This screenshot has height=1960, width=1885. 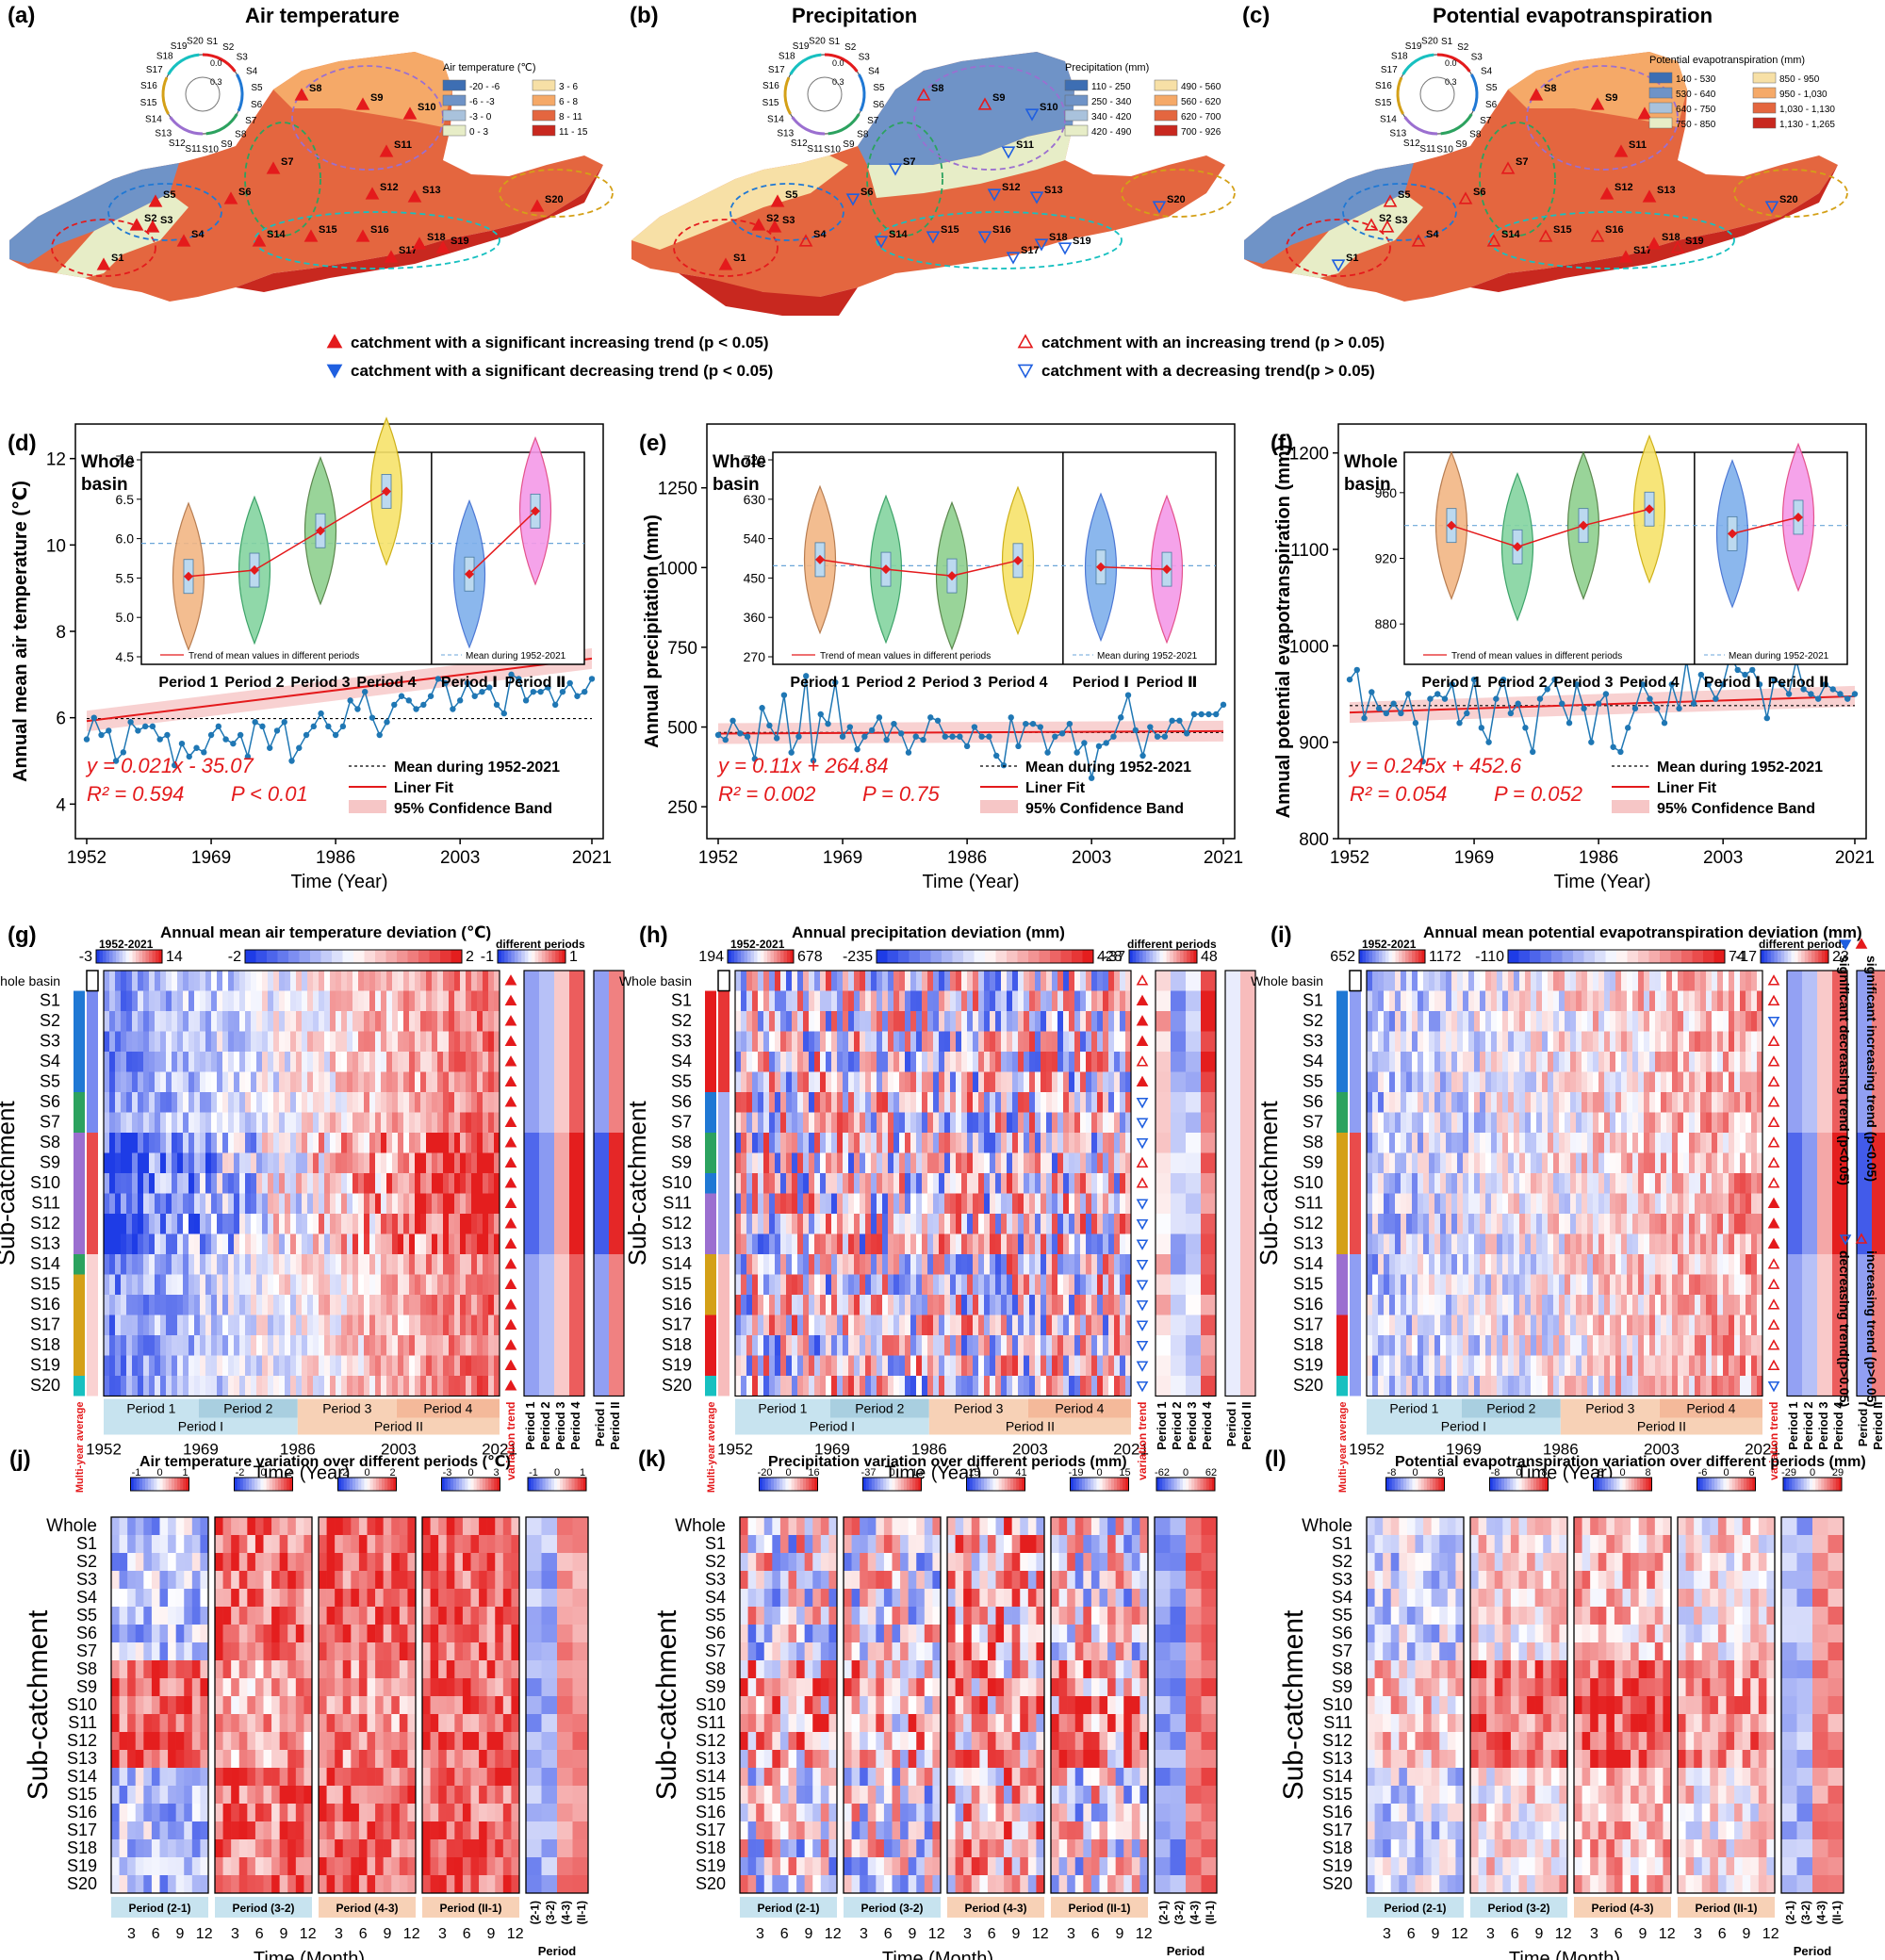 What do you see at coordinates (511, 1000) in the screenshot?
I see `trend-marker` at bounding box center [511, 1000].